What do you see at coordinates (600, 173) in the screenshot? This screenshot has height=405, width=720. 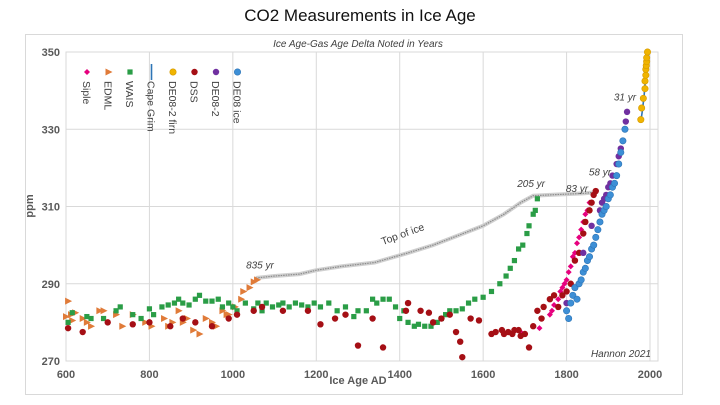 I see `delta-annotation: 58 yr` at bounding box center [600, 173].